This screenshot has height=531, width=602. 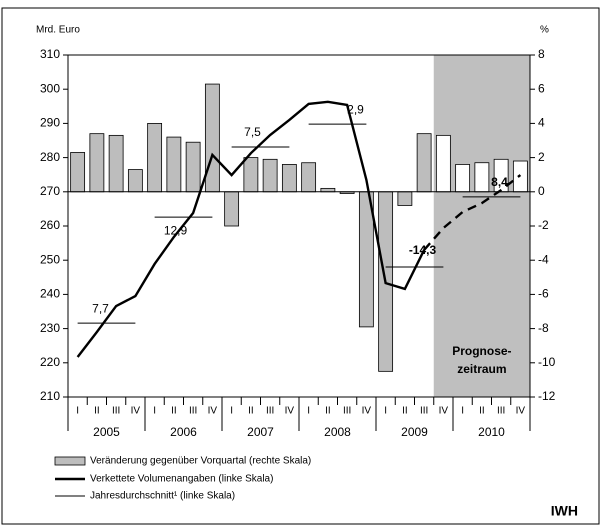 I want to click on legend-label: Jahresdurchschnitt¹ (linke Skala), so click(x=162, y=496).